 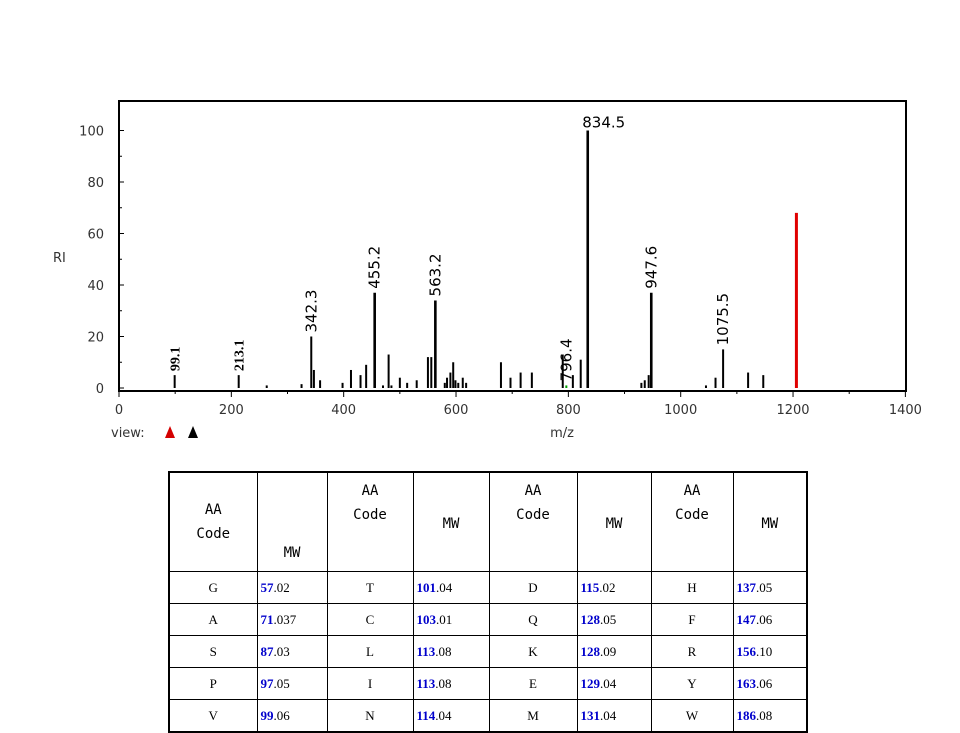 What do you see at coordinates (128, 433) in the screenshot?
I see `view-label: view:` at bounding box center [128, 433].